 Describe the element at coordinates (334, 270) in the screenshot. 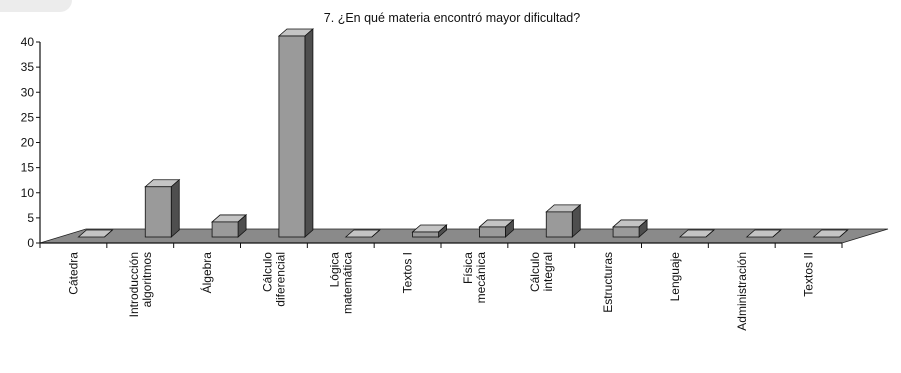

I see `x-category-label: Lógica` at that location.